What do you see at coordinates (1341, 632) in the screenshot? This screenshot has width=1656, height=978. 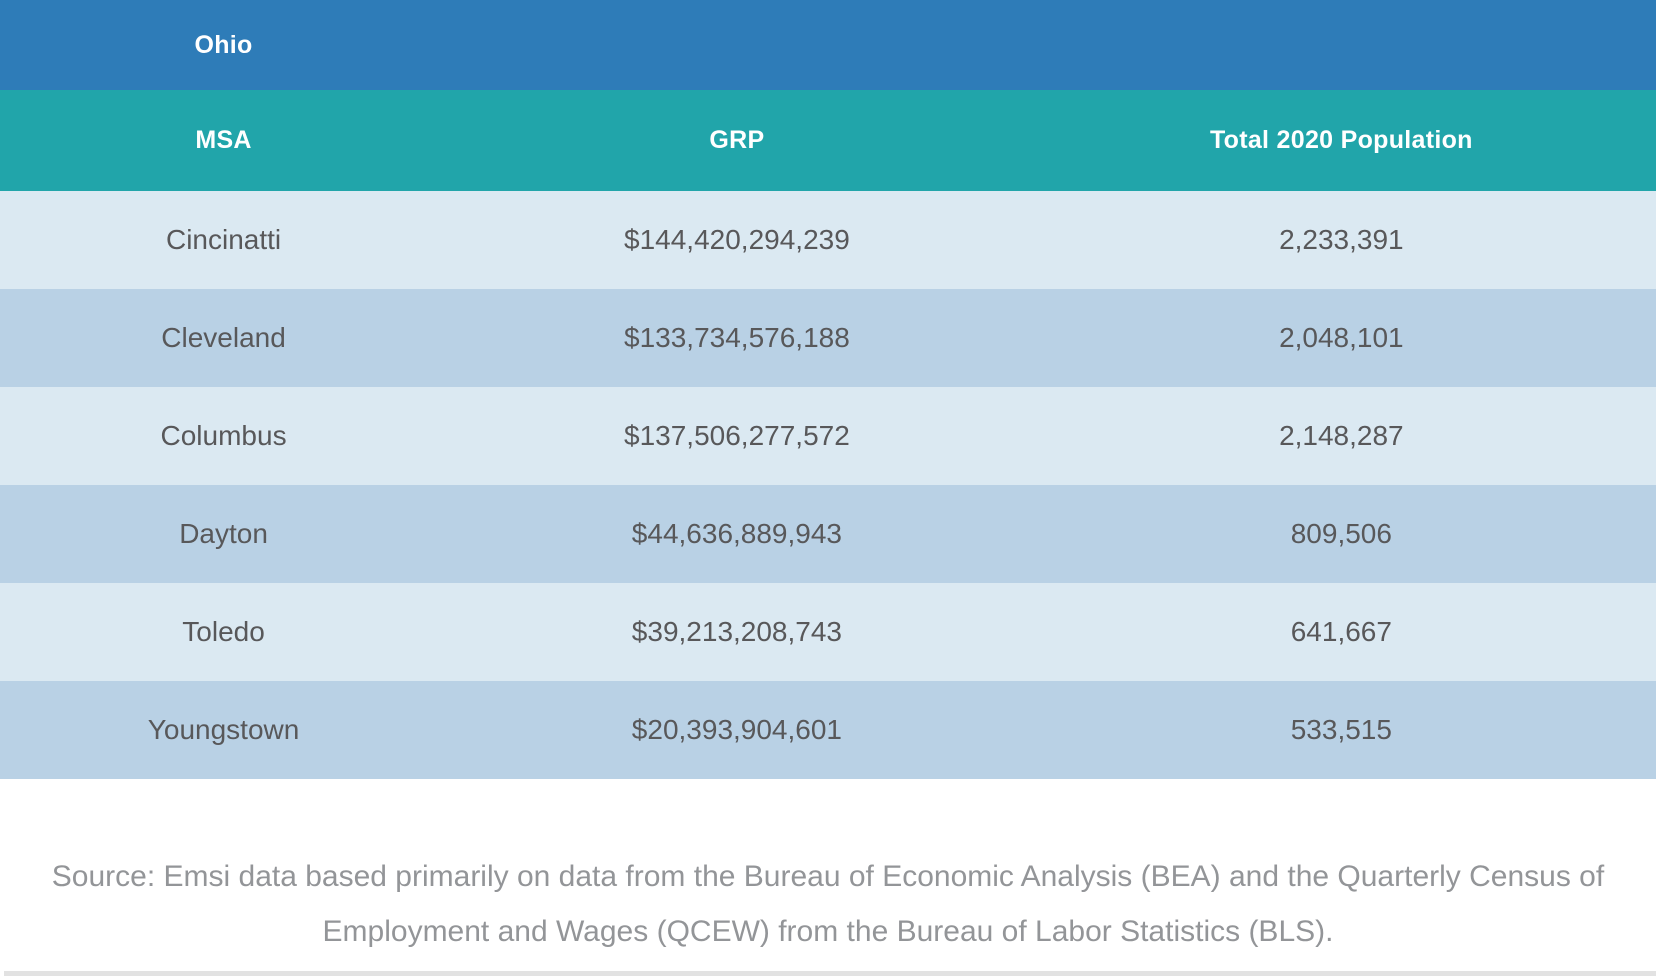 I see `population-cell: 641,667` at bounding box center [1341, 632].